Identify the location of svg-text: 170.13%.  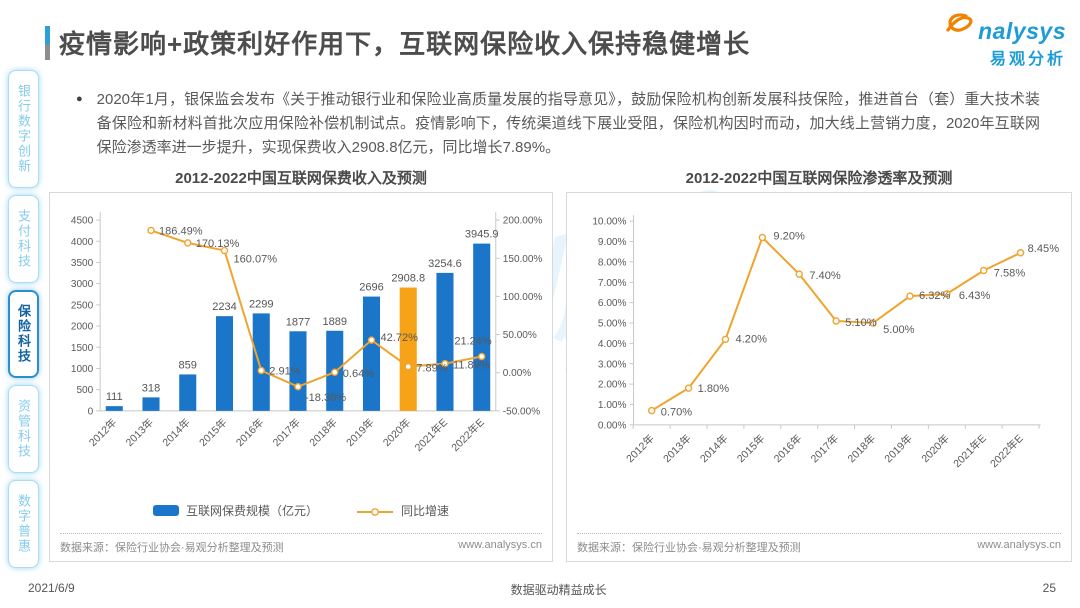
(218, 244).